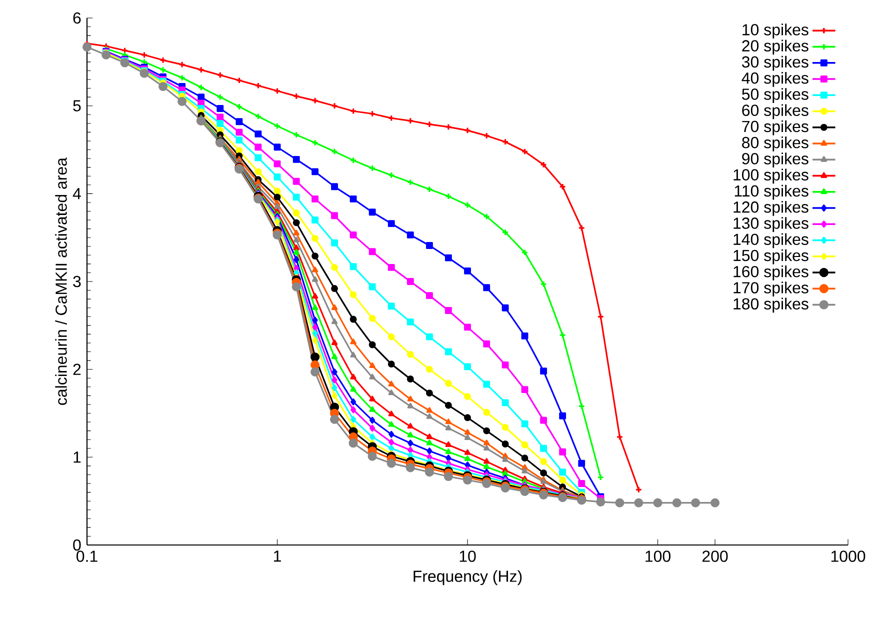 The image size is (882, 619). What do you see at coordinates (715, 556) in the screenshot?
I see `x-tick-label: 200` at bounding box center [715, 556].